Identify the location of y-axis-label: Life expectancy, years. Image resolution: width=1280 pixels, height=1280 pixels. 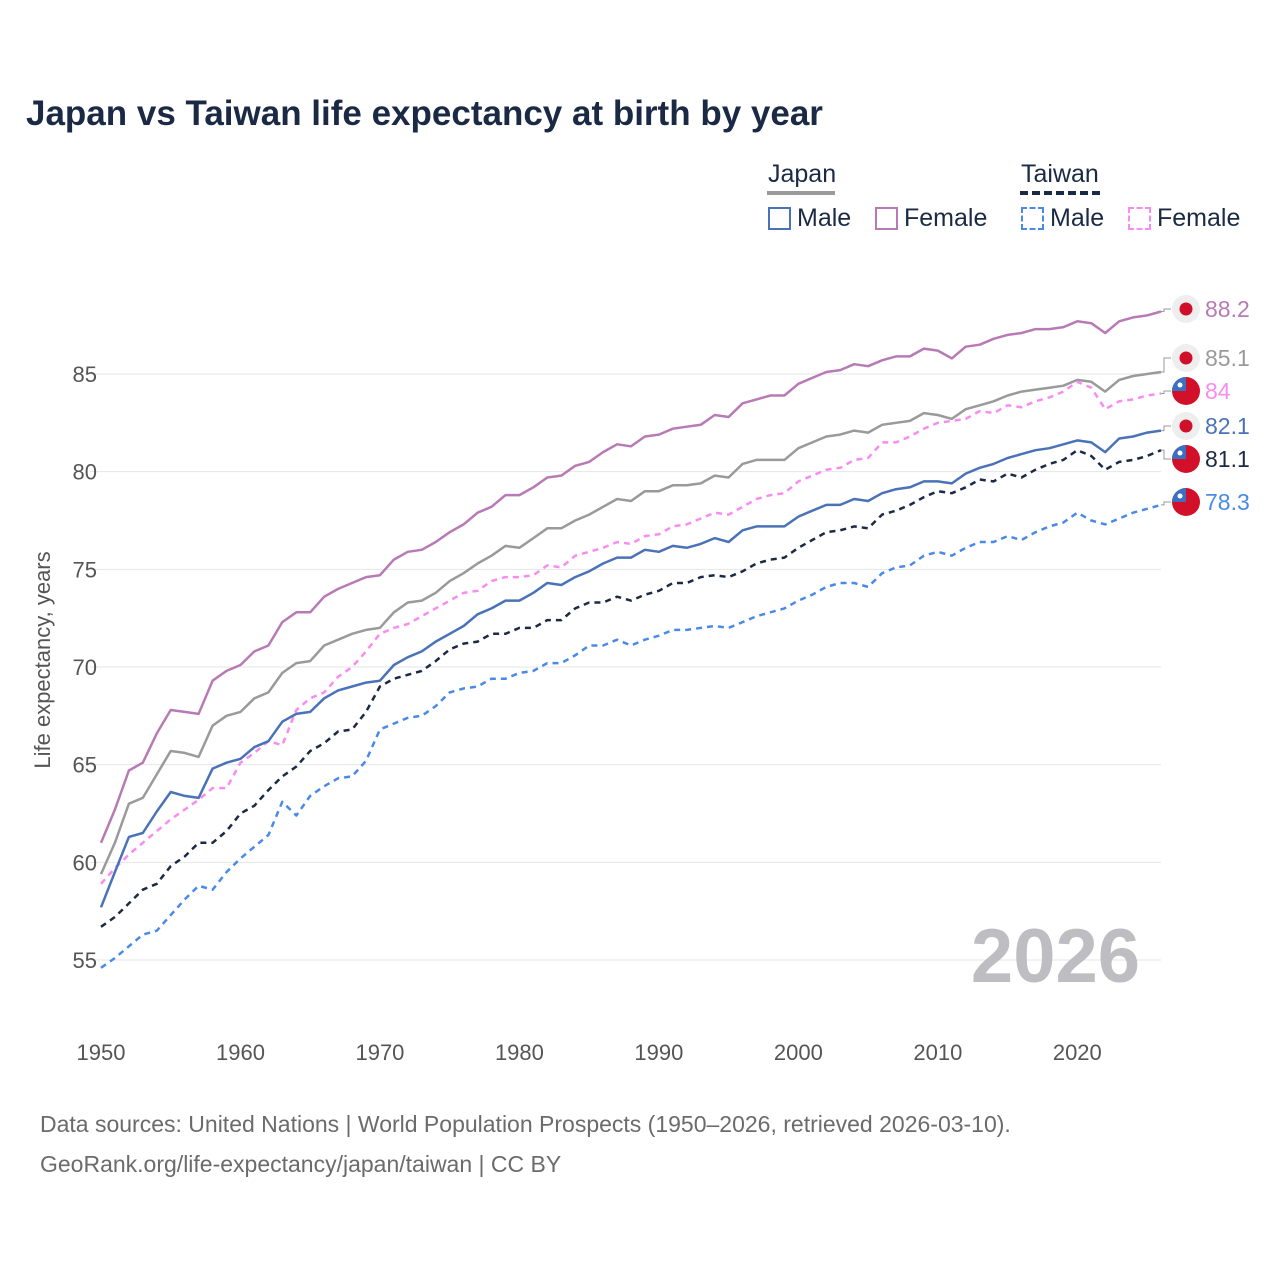
(42, 659).